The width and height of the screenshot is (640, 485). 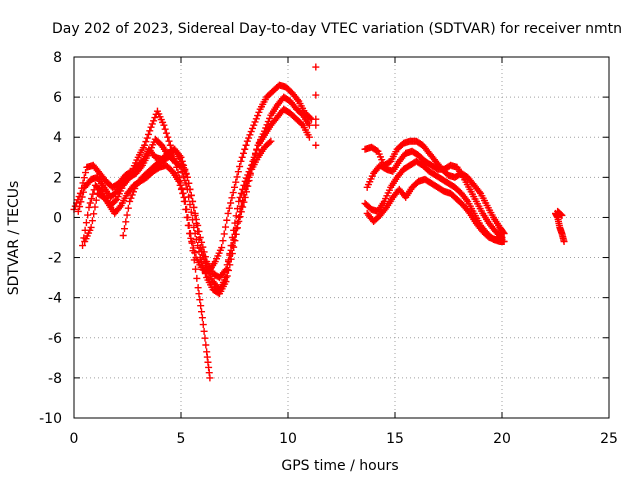 What do you see at coordinates (502, 439) in the screenshot?
I see `x-tick-label: 20` at bounding box center [502, 439].